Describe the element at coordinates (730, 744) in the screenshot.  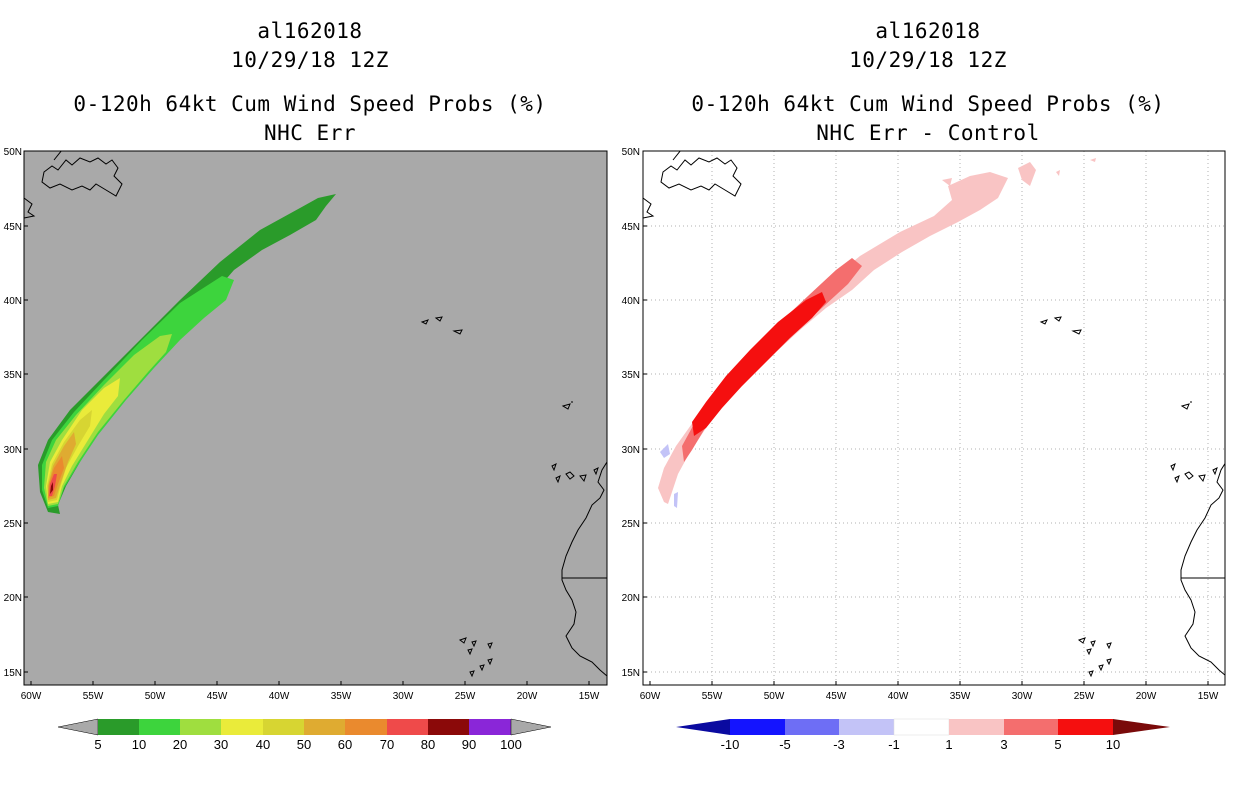
I see `right-colorbar-label-neg10: -10` at that location.